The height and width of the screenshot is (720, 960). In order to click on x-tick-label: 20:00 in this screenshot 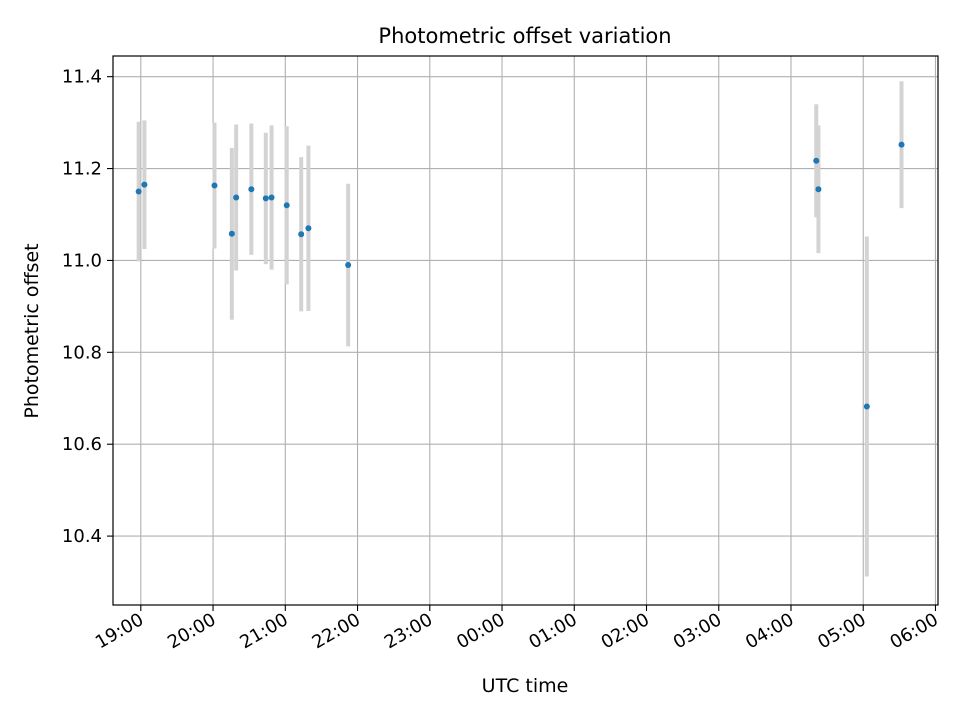, I will do `click(191, 631)`.